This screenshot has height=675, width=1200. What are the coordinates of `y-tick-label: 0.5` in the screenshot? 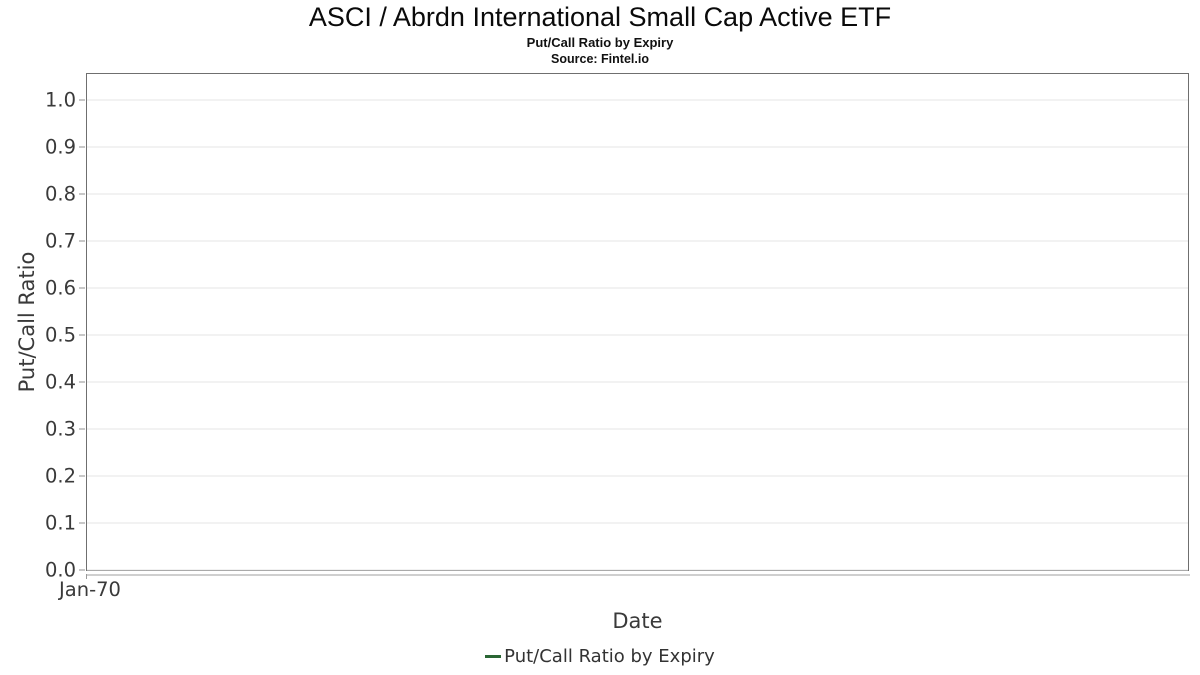 It's located at (60, 335).